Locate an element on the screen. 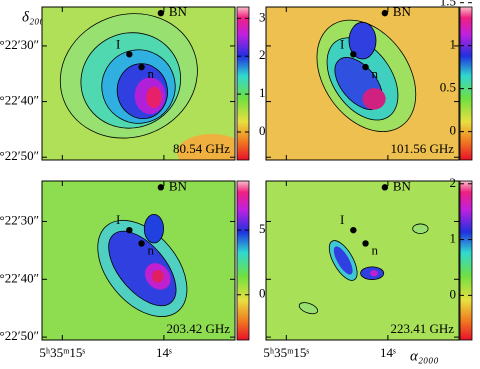 This screenshot has width=480, height=369. panel-label: 223.41 GHz is located at coordinates (422, 328).